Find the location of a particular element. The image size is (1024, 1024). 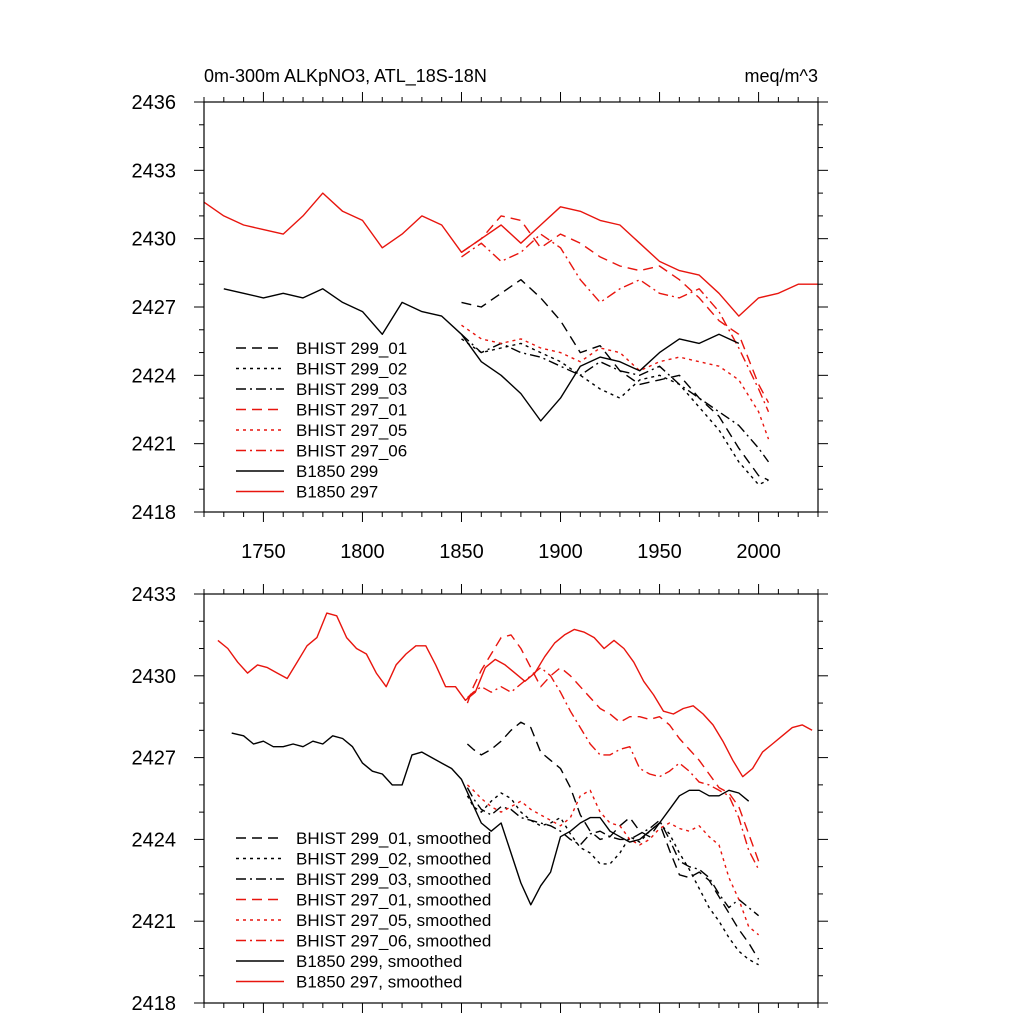

legend-label: BHIST 297_01 is located at coordinates (351, 410).